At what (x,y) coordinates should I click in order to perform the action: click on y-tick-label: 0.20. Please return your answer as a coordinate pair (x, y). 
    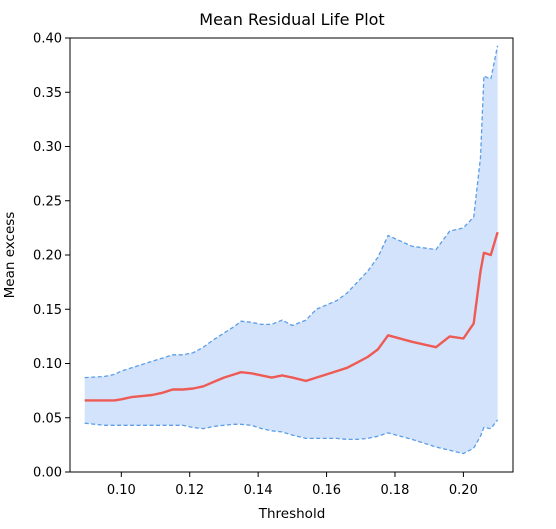
    Looking at the image, I should click on (47, 256).